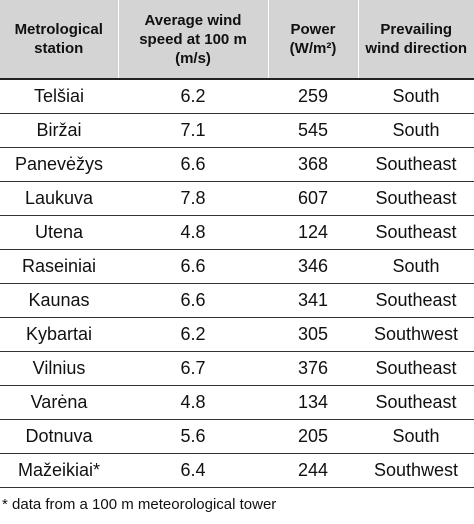 This screenshot has height=524, width=474. I want to click on table-cell: Telšiai, so click(59, 96).